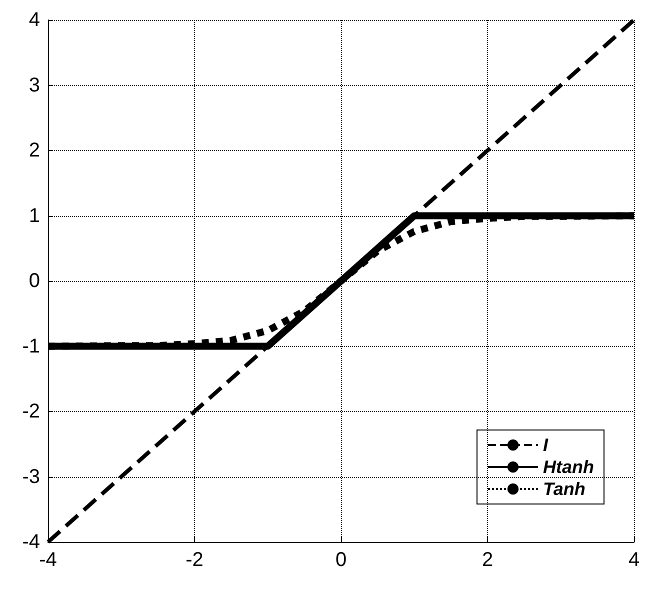 This screenshot has height=590, width=652. I want to click on x-tick-label: 0, so click(341, 560).